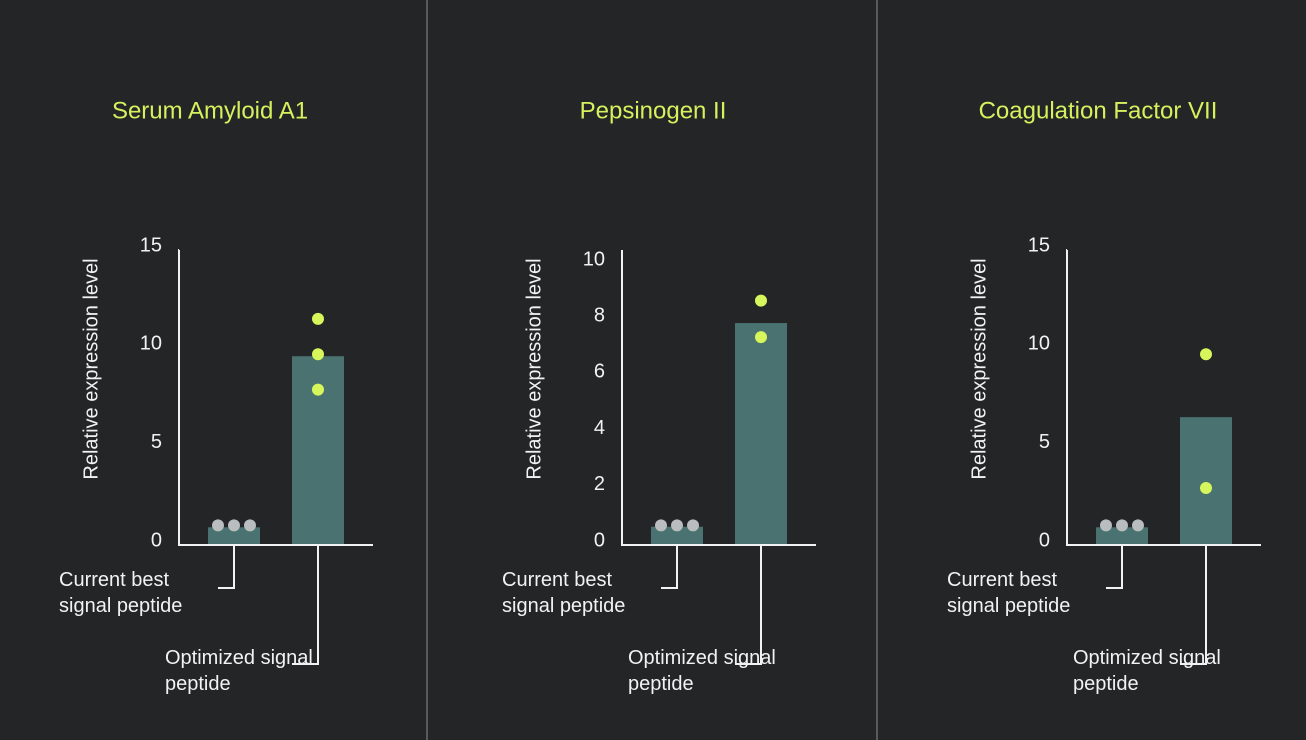 This screenshot has height=740, width=1306. What do you see at coordinates (1098, 110) in the screenshot?
I see `chart-title: Coagulation Factor VII` at bounding box center [1098, 110].